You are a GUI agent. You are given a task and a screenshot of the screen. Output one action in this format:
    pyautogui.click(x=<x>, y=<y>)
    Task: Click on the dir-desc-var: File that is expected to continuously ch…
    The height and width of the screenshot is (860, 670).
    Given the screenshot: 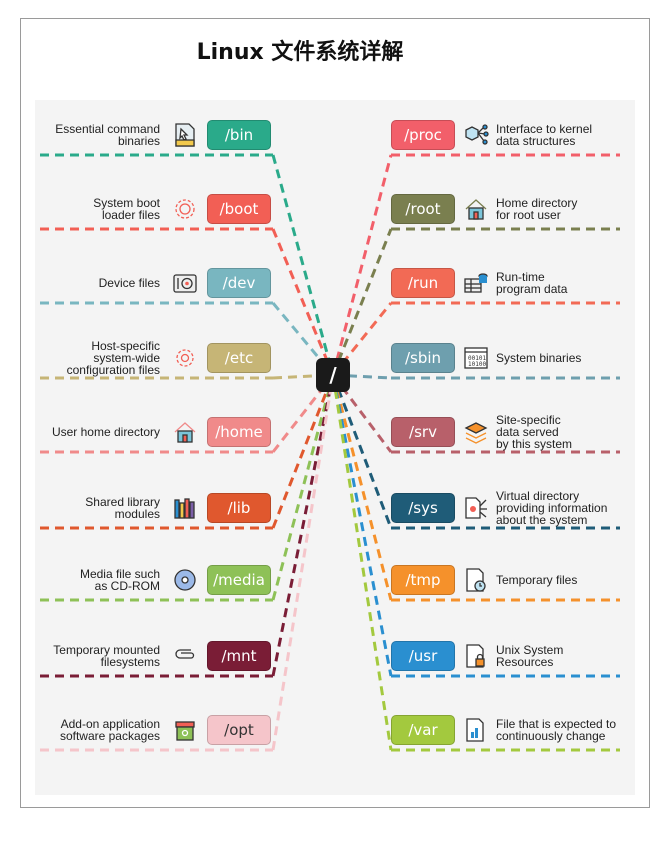 What is the action you would take?
    pyautogui.click(x=556, y=730)
    